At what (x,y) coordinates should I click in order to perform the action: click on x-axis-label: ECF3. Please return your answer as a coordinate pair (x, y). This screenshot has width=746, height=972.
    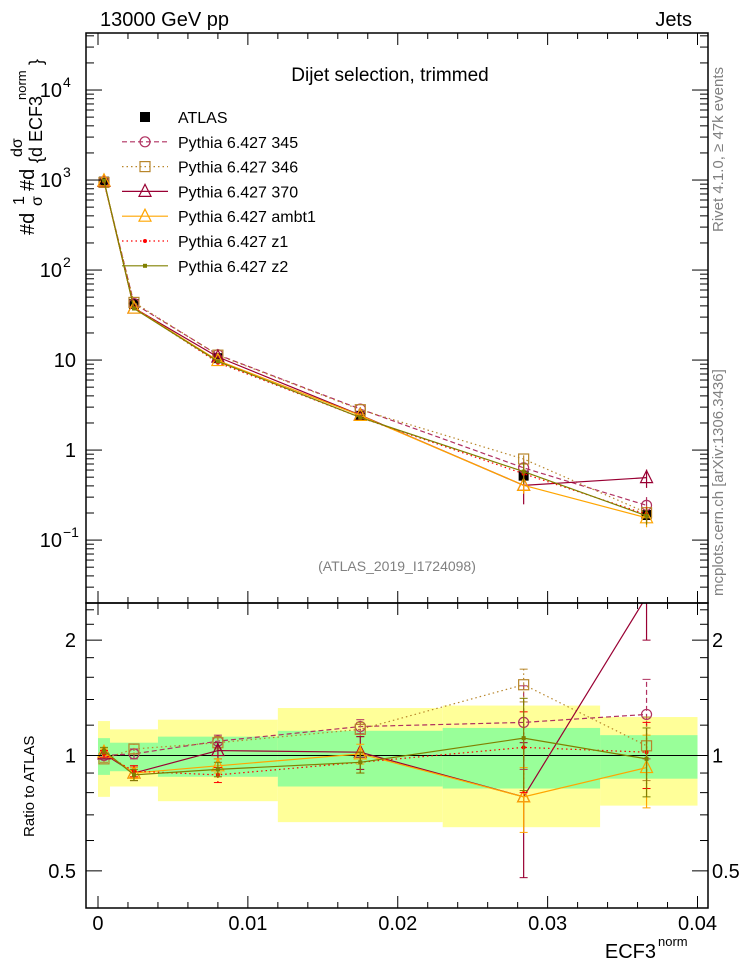
    Looking at the image, I should click on (630, 952).